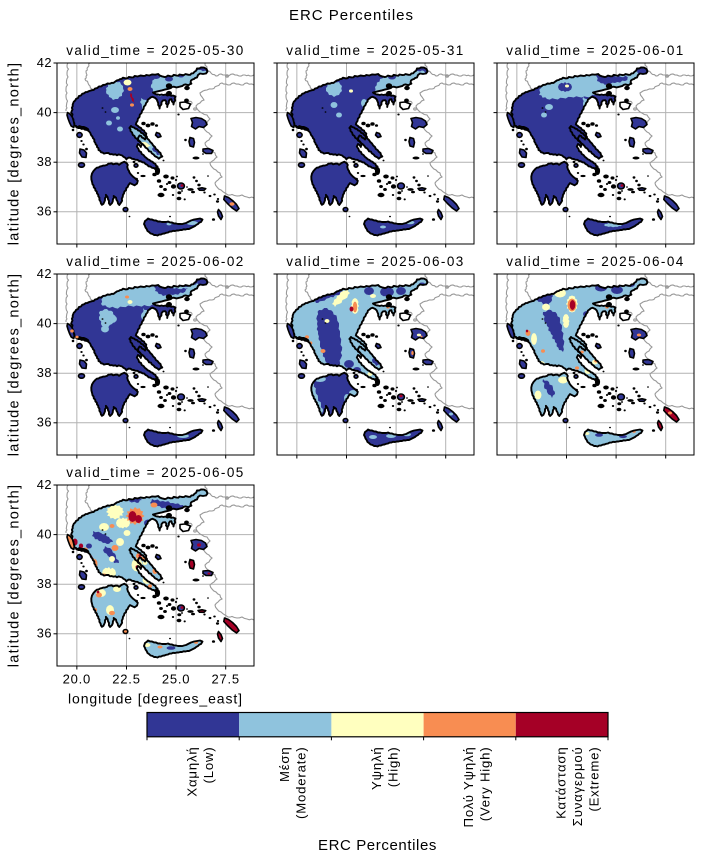  I want to click on svg-text:Πολύ Υψηλή(Very High): Πολύ Υψηλή (Very High), so click(477, 787).